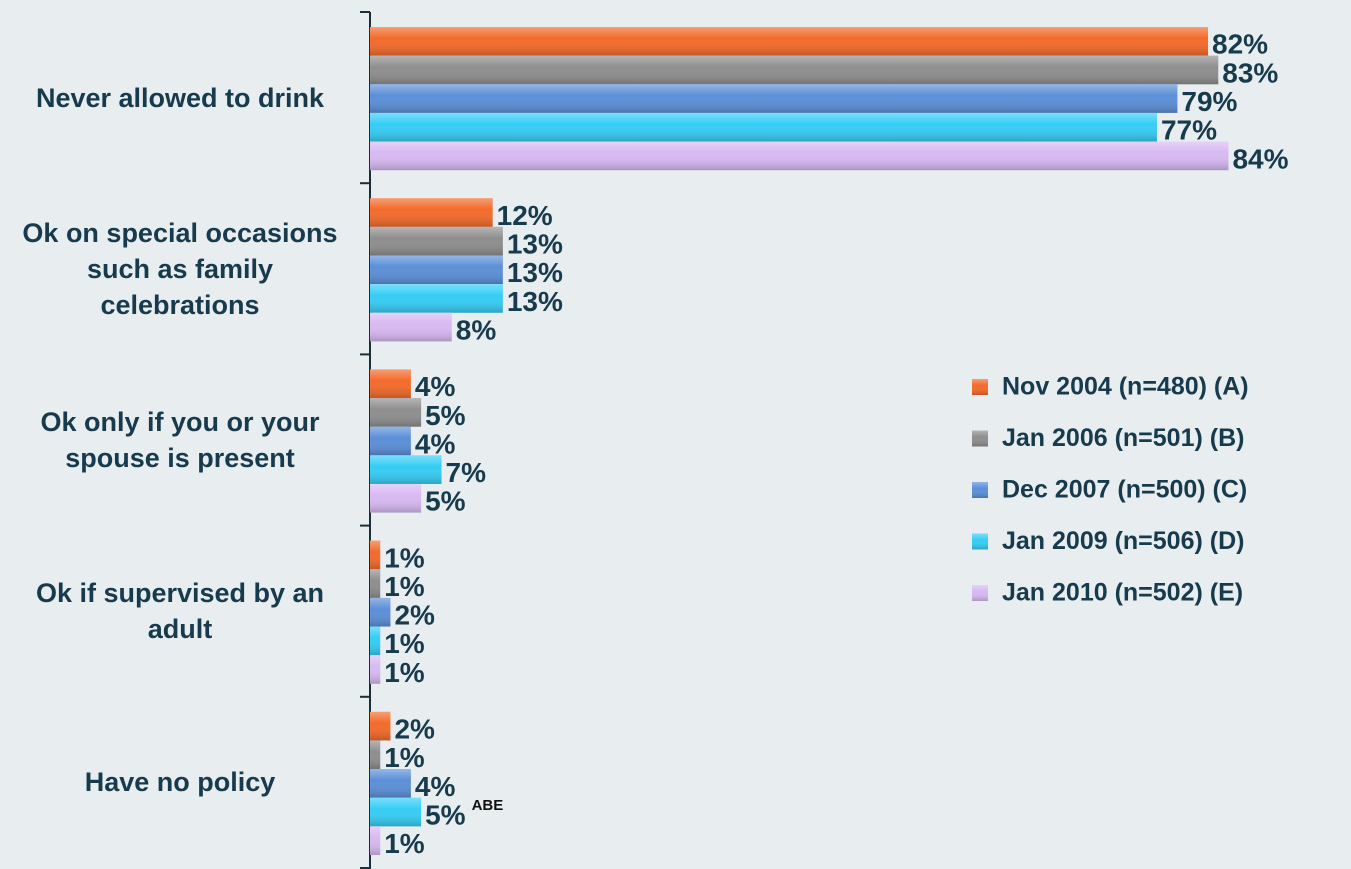 This screenshot has height=869, width=1351. Describe the element at coordinates (180, 440) in the screenshot. I see `category-label: Ok only if you or your spouse is present` at that location.